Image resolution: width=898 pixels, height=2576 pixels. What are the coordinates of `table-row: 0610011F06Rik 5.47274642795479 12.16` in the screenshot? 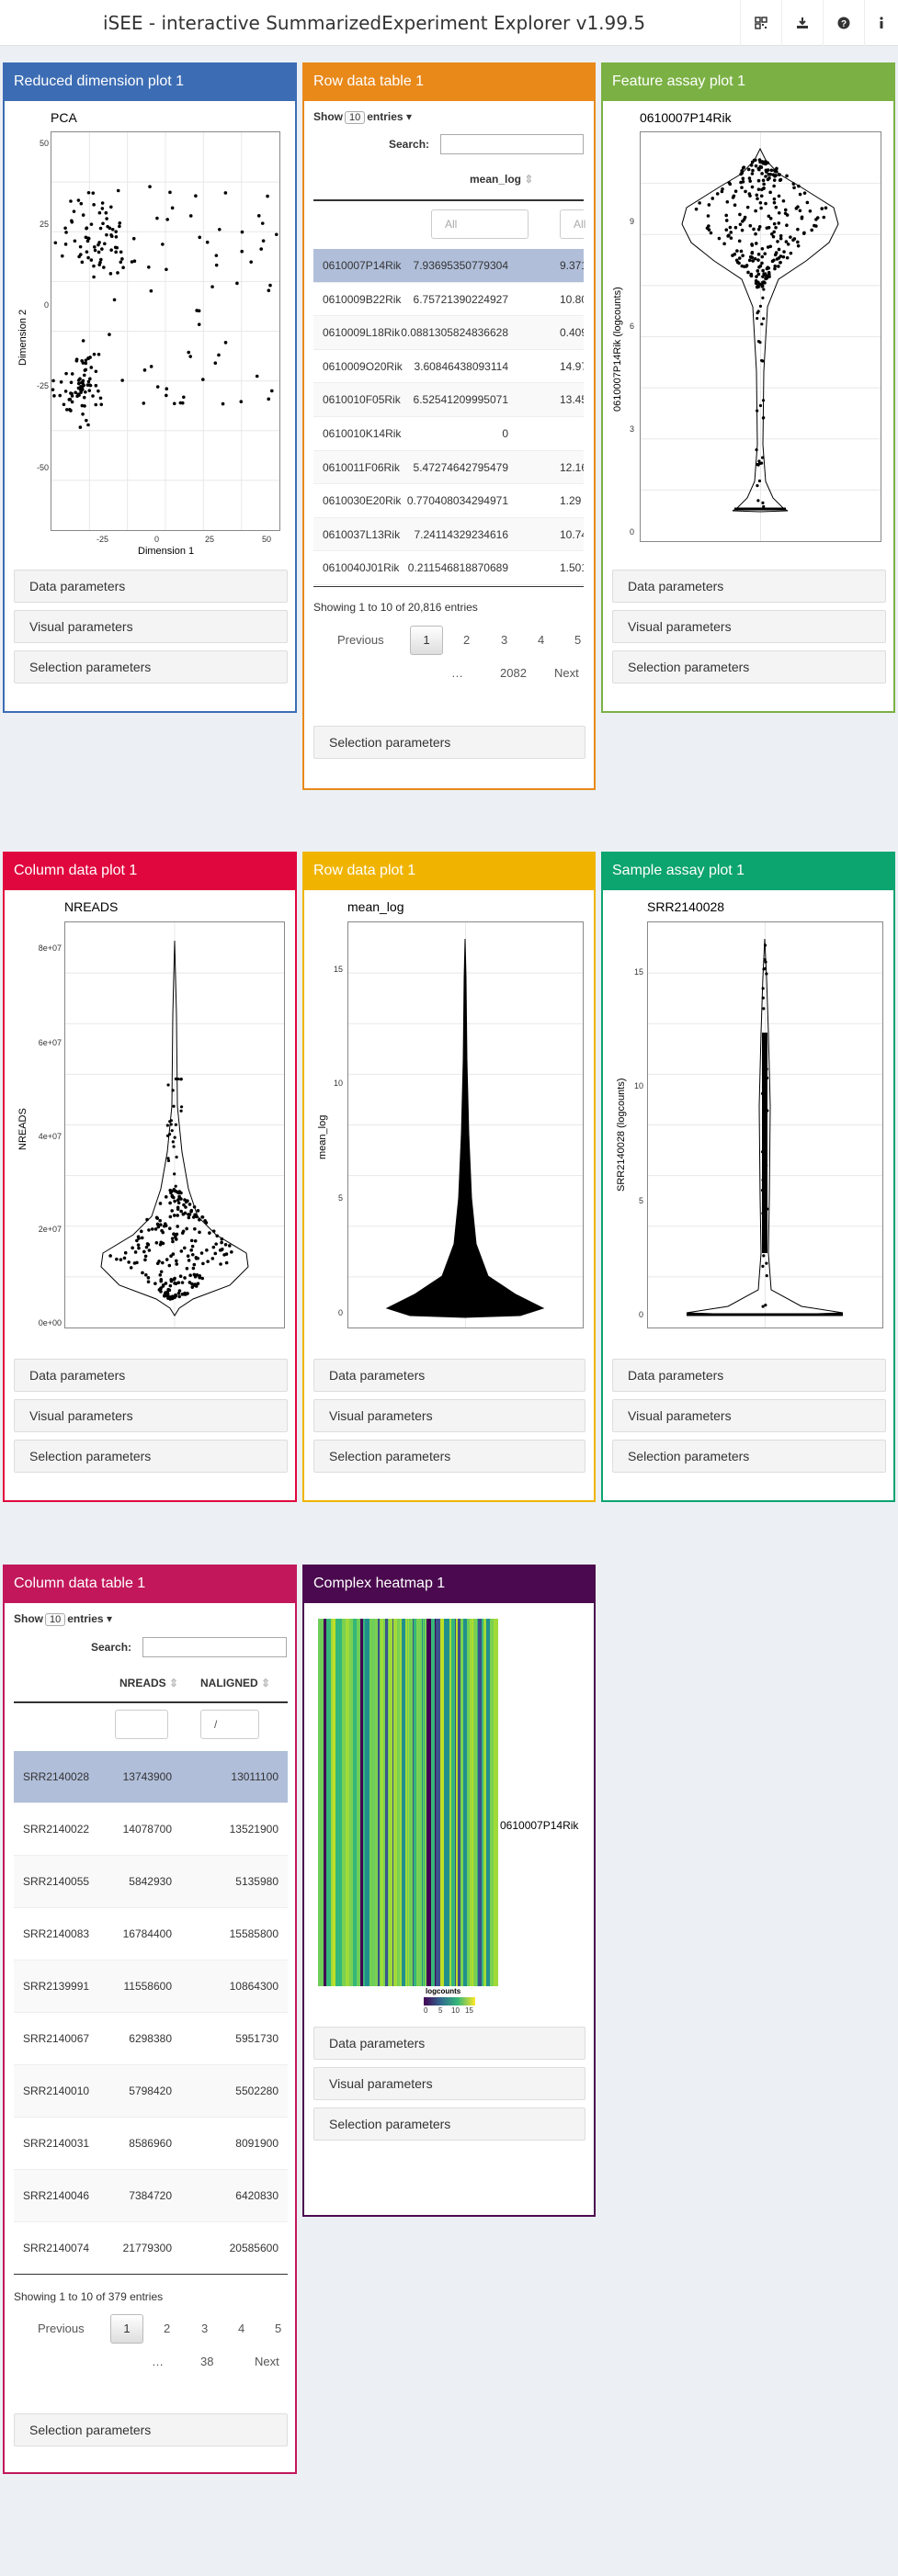 It's located at (448, 467).